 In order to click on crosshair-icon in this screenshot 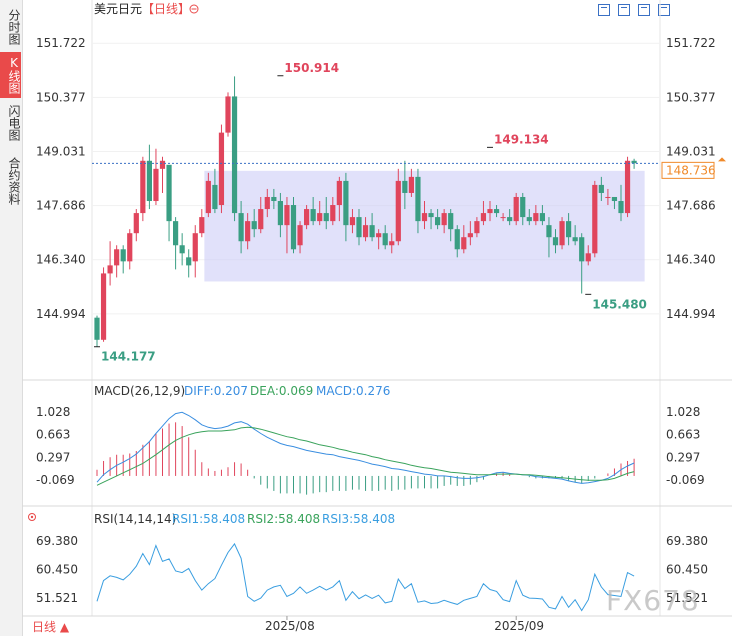, I will do `click(604, 10)`.